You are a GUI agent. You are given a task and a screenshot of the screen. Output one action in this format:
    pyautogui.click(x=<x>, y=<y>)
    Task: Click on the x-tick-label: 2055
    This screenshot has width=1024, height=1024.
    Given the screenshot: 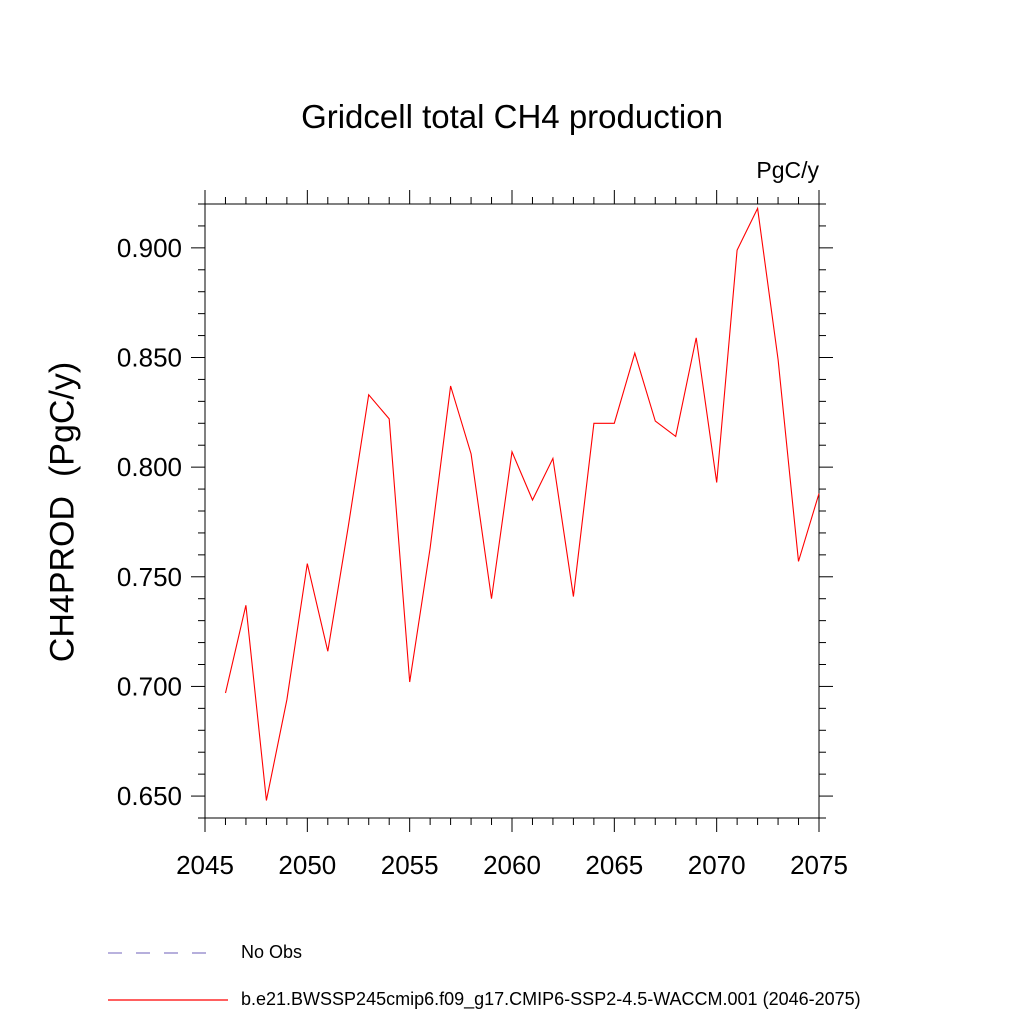 What is the action you would take?
    pyautogui.click(x=410, y=865)
    